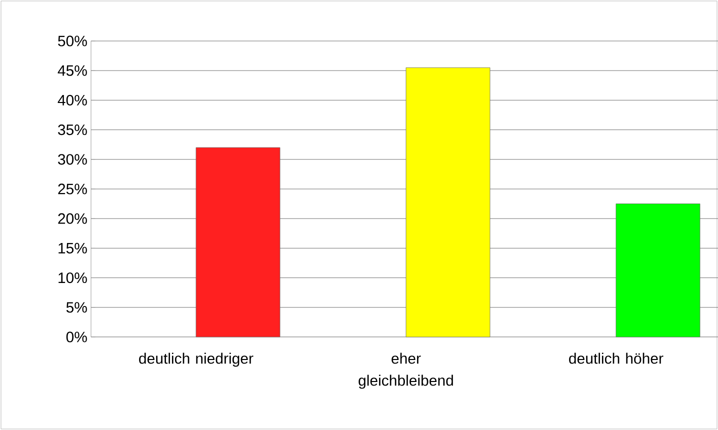 The width and height of the screenshot is (718, 430). I want to click on x-tick-label: deutlich höher, so click(616, 358).